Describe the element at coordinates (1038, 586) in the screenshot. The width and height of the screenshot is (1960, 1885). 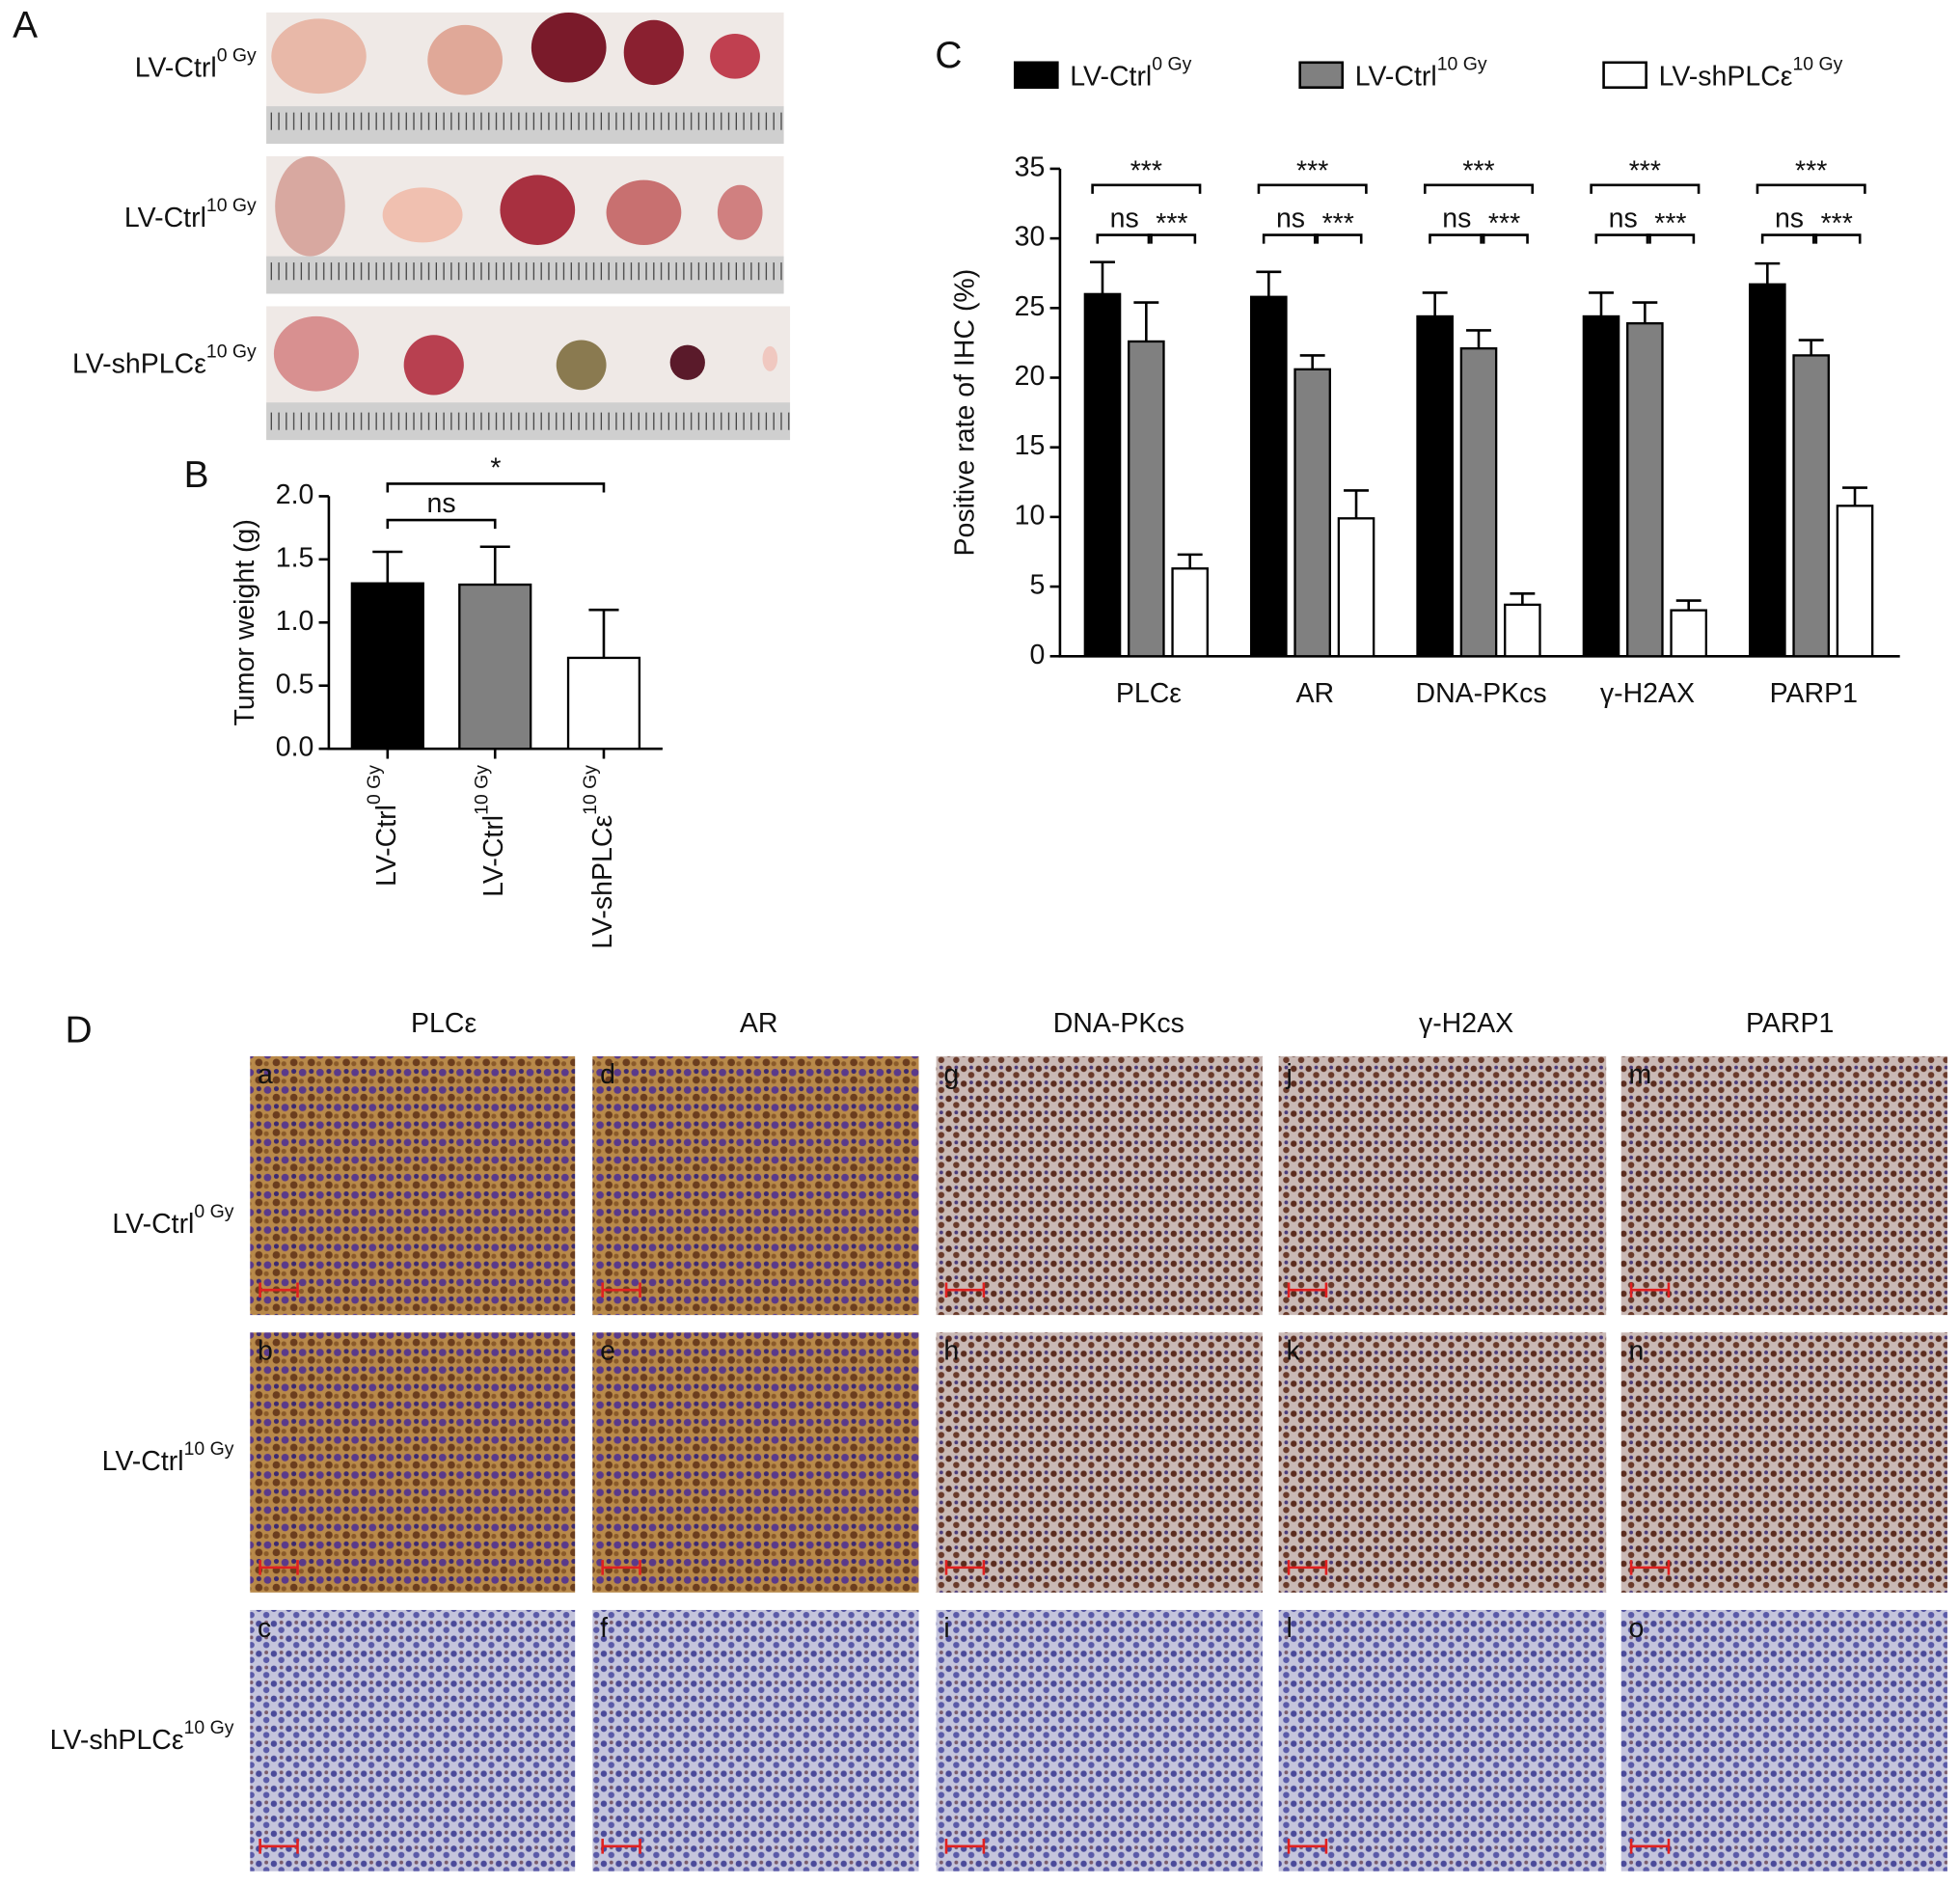
I see `y-tick-label: 5` at that location.